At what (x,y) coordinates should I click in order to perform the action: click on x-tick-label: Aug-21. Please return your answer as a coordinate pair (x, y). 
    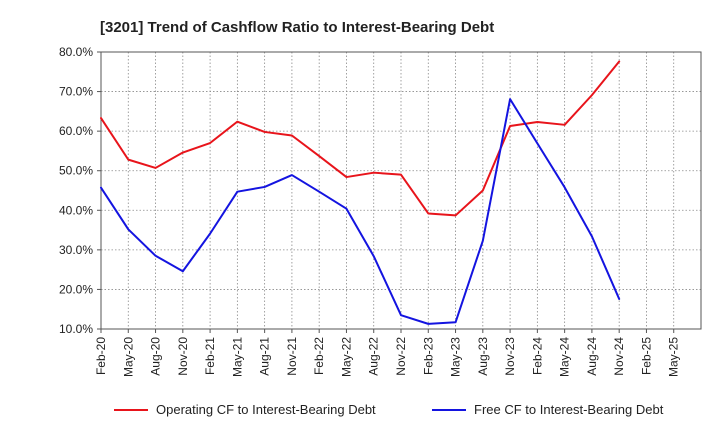
    Looking at the image, I should click on (265, 356).